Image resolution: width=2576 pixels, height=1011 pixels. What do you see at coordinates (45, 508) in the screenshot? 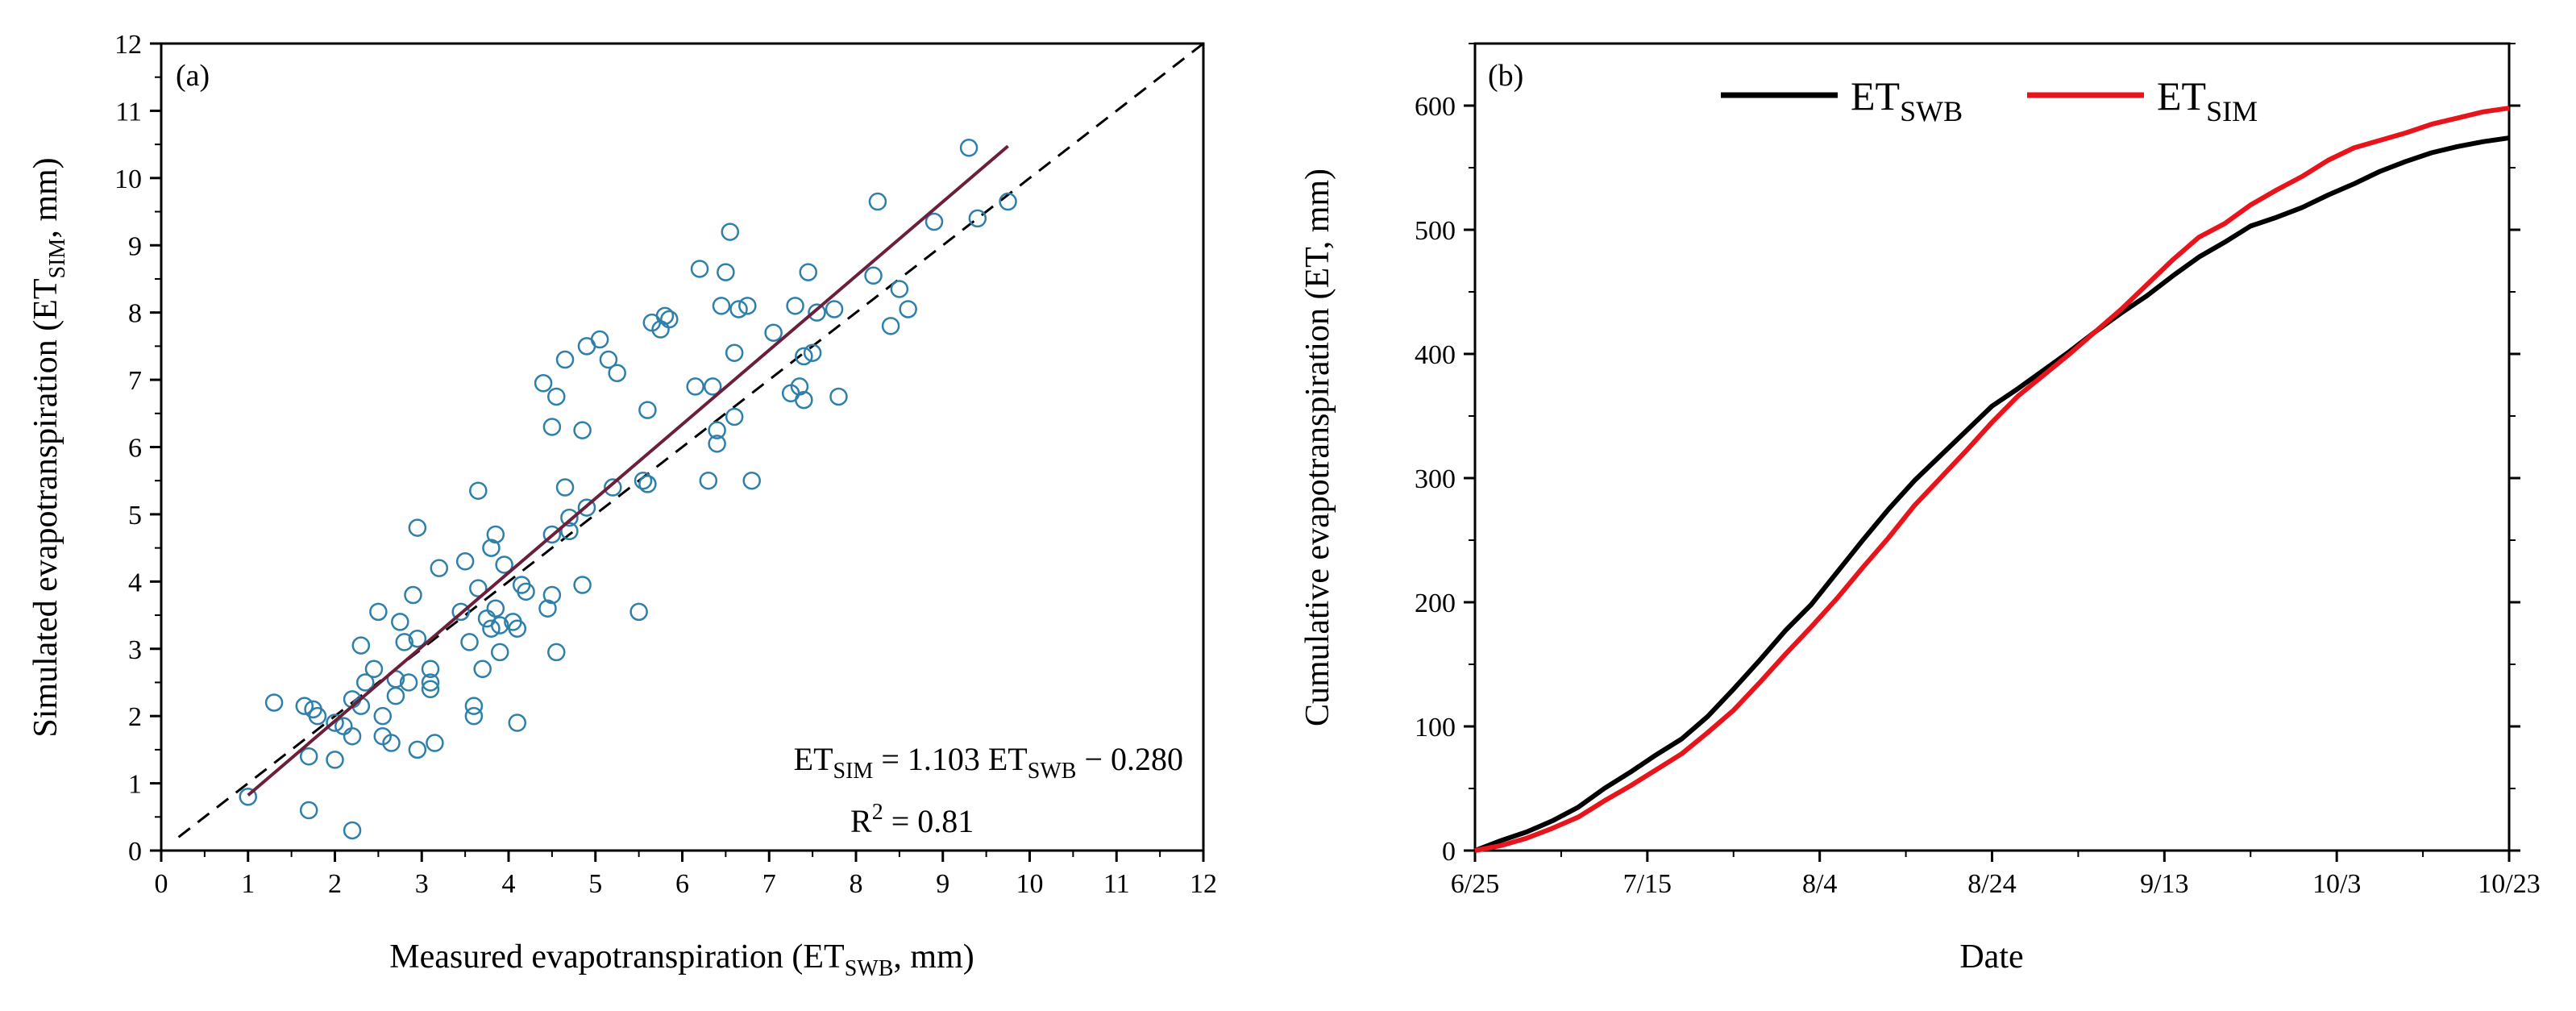
I see `ylabel-a-main: Simulated evapotranspiration (ET` at bounding box center [45, 508].